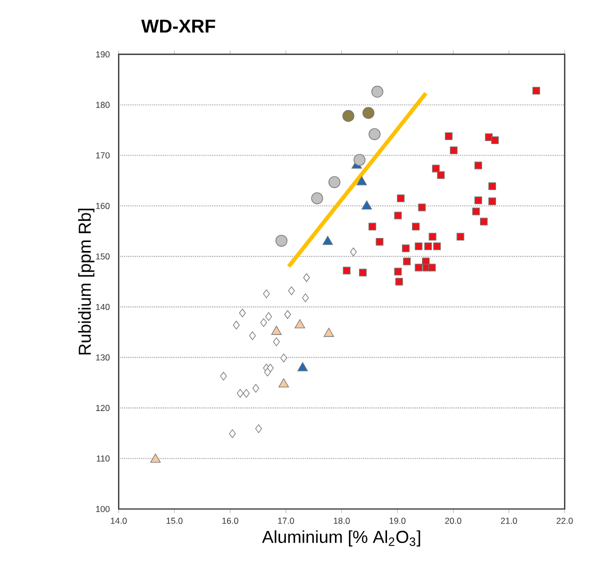 The height and width of the screenshot is (587, 616). I want to click on x-tick-label: 22.0, so click(564, 521).